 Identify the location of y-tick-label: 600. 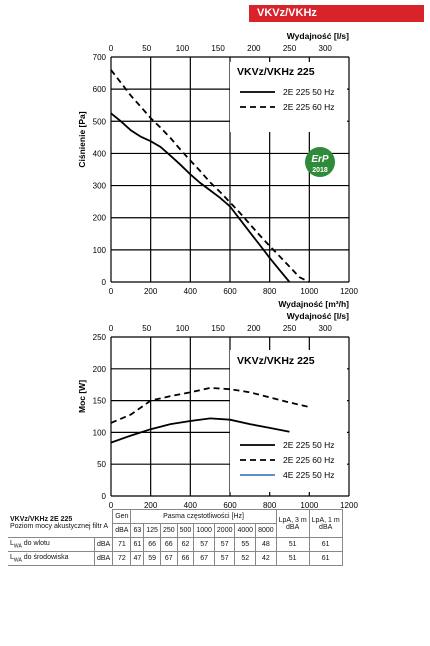
(100, 89).